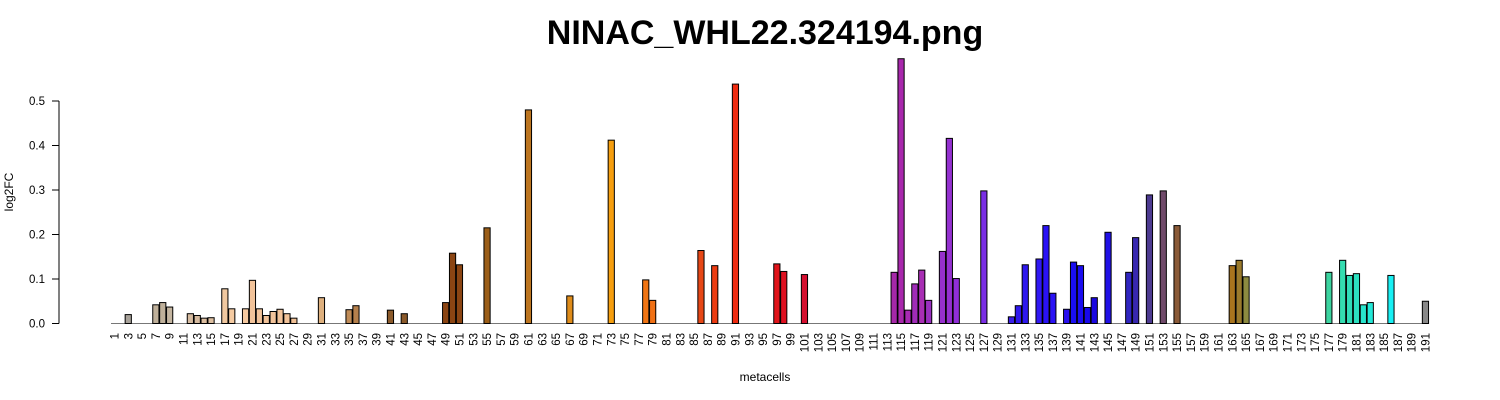 The width and height of the screenshot is (1500, 400). What do you see at coordinates (792, 339) in the screenshot?
I see `x-tick-label: 99` at bounding box center [792, 339].